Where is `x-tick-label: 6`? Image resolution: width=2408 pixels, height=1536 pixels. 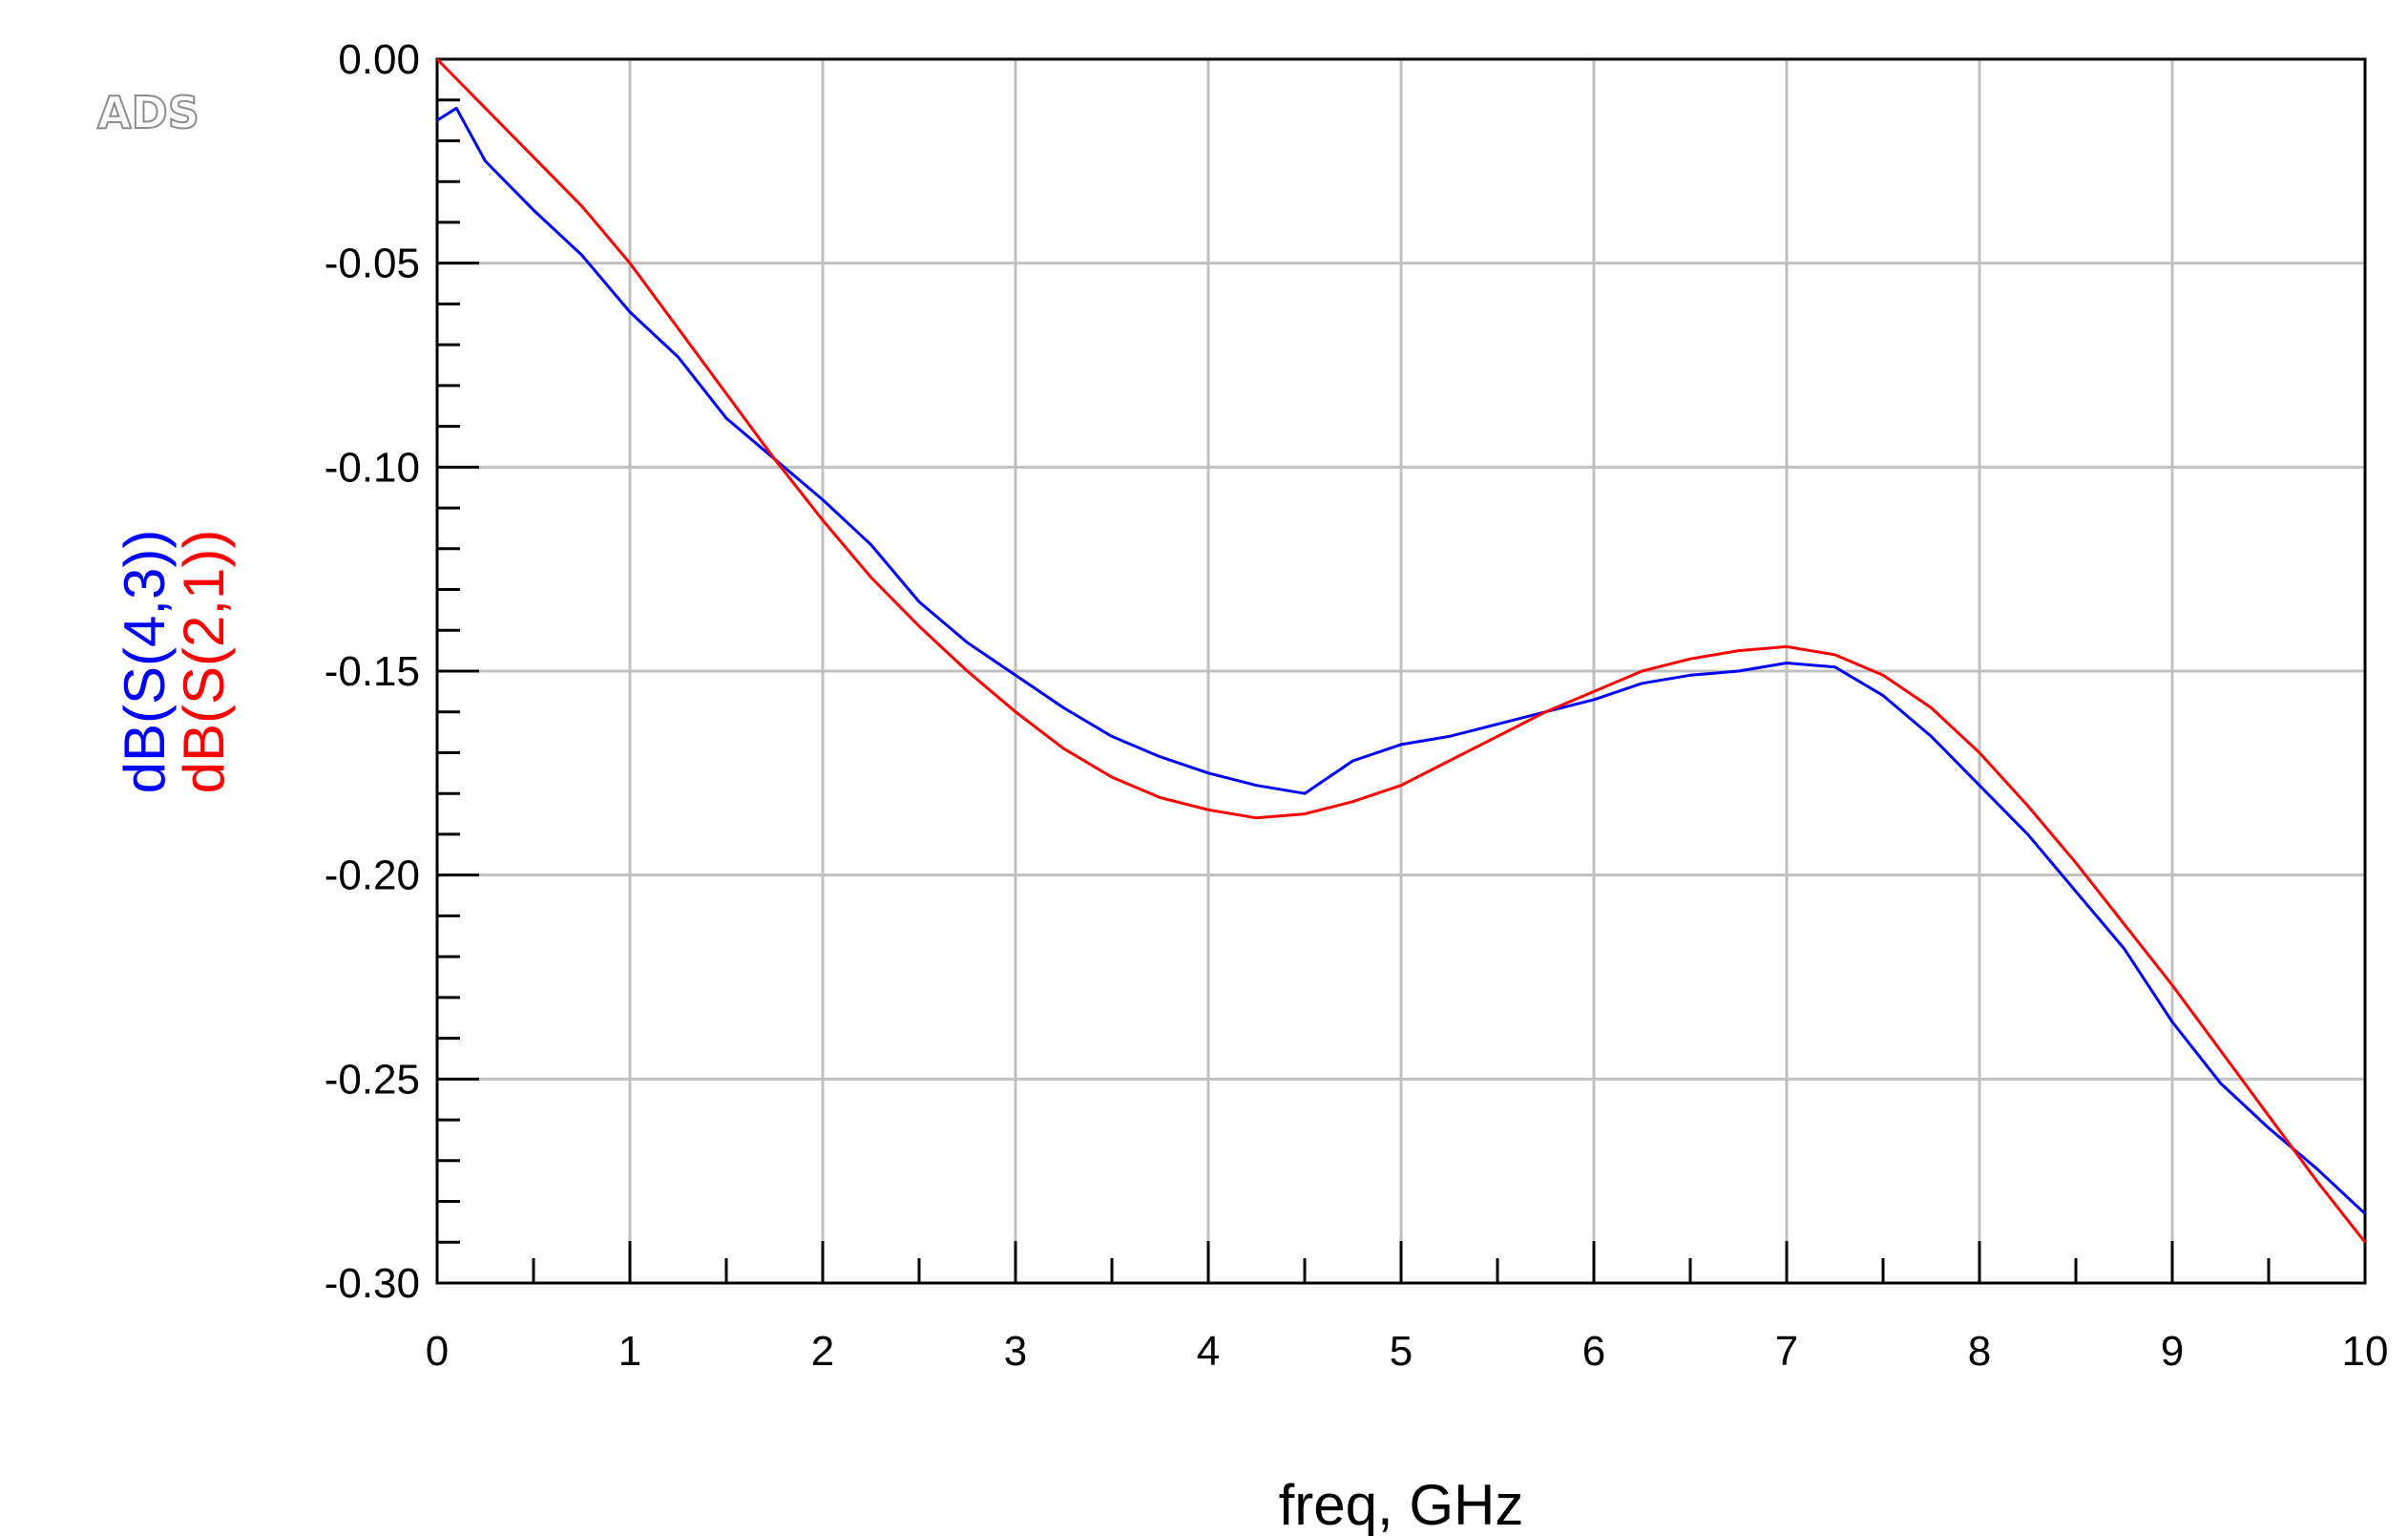 x-tick-label: 6 is located at coordinates (1593, 1351).